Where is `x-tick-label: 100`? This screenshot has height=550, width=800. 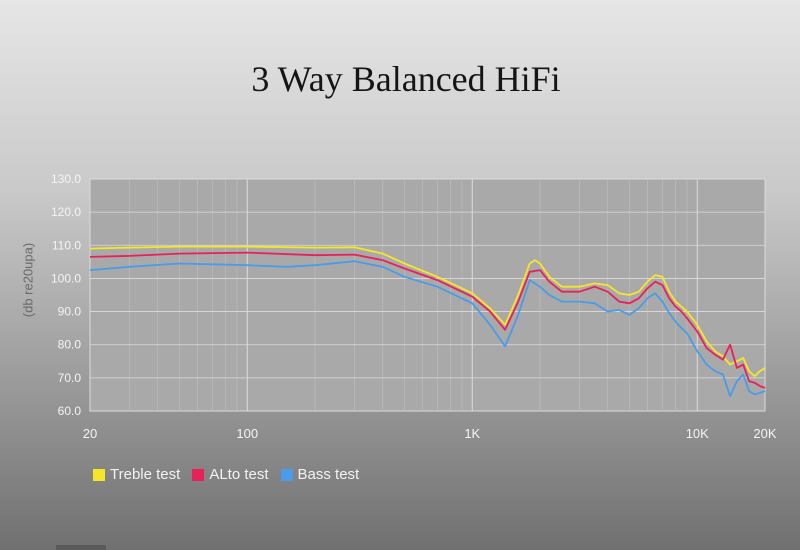
x-tick-label: 100 is located at coordinates (247, 433).